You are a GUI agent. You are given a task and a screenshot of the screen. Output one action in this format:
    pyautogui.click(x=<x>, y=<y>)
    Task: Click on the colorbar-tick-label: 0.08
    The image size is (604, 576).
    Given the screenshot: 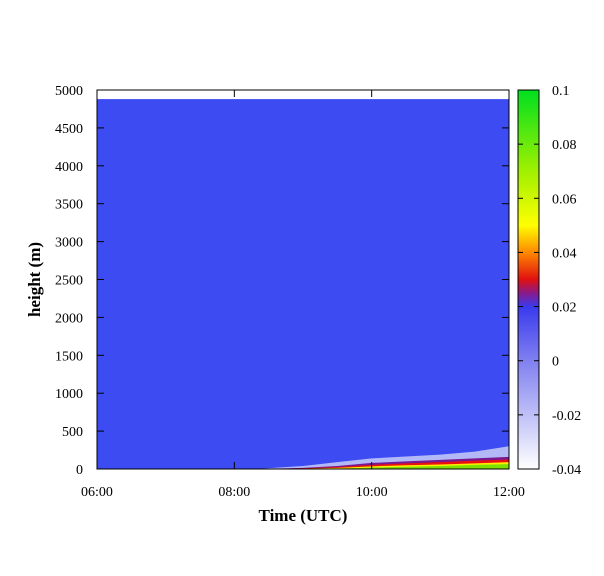 What is the action you would take?
    pyautogui.click(x=564, y=145)
    